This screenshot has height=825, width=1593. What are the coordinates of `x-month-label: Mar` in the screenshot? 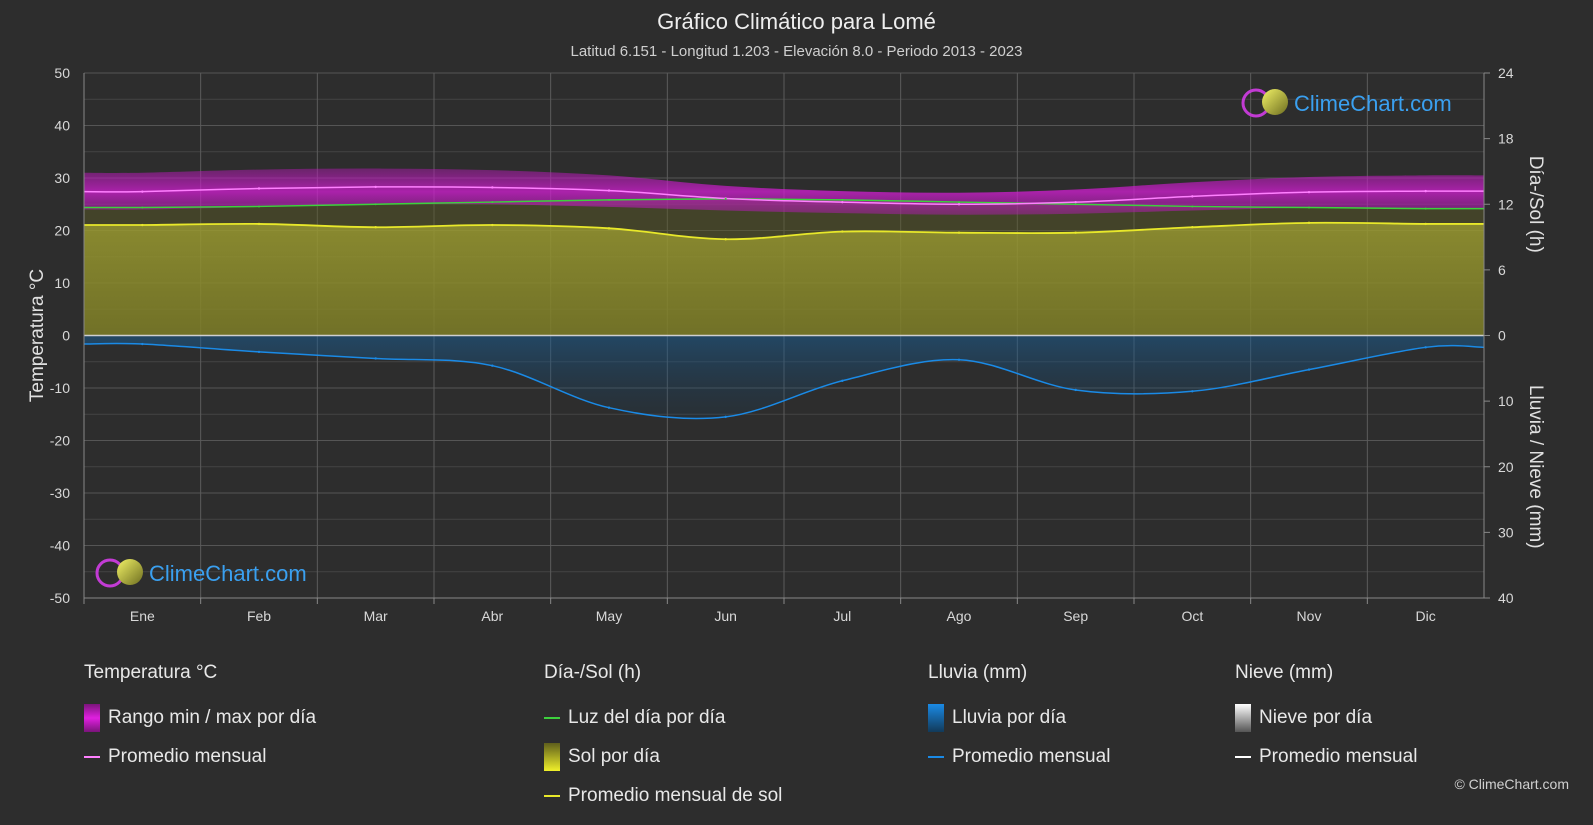 It's located at (376, 616).